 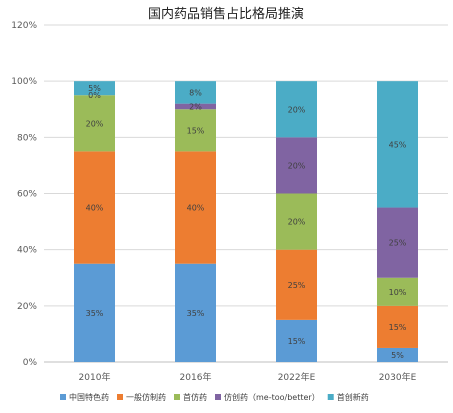 I want to click on data-label: 45%, so click(x=398, y=144).